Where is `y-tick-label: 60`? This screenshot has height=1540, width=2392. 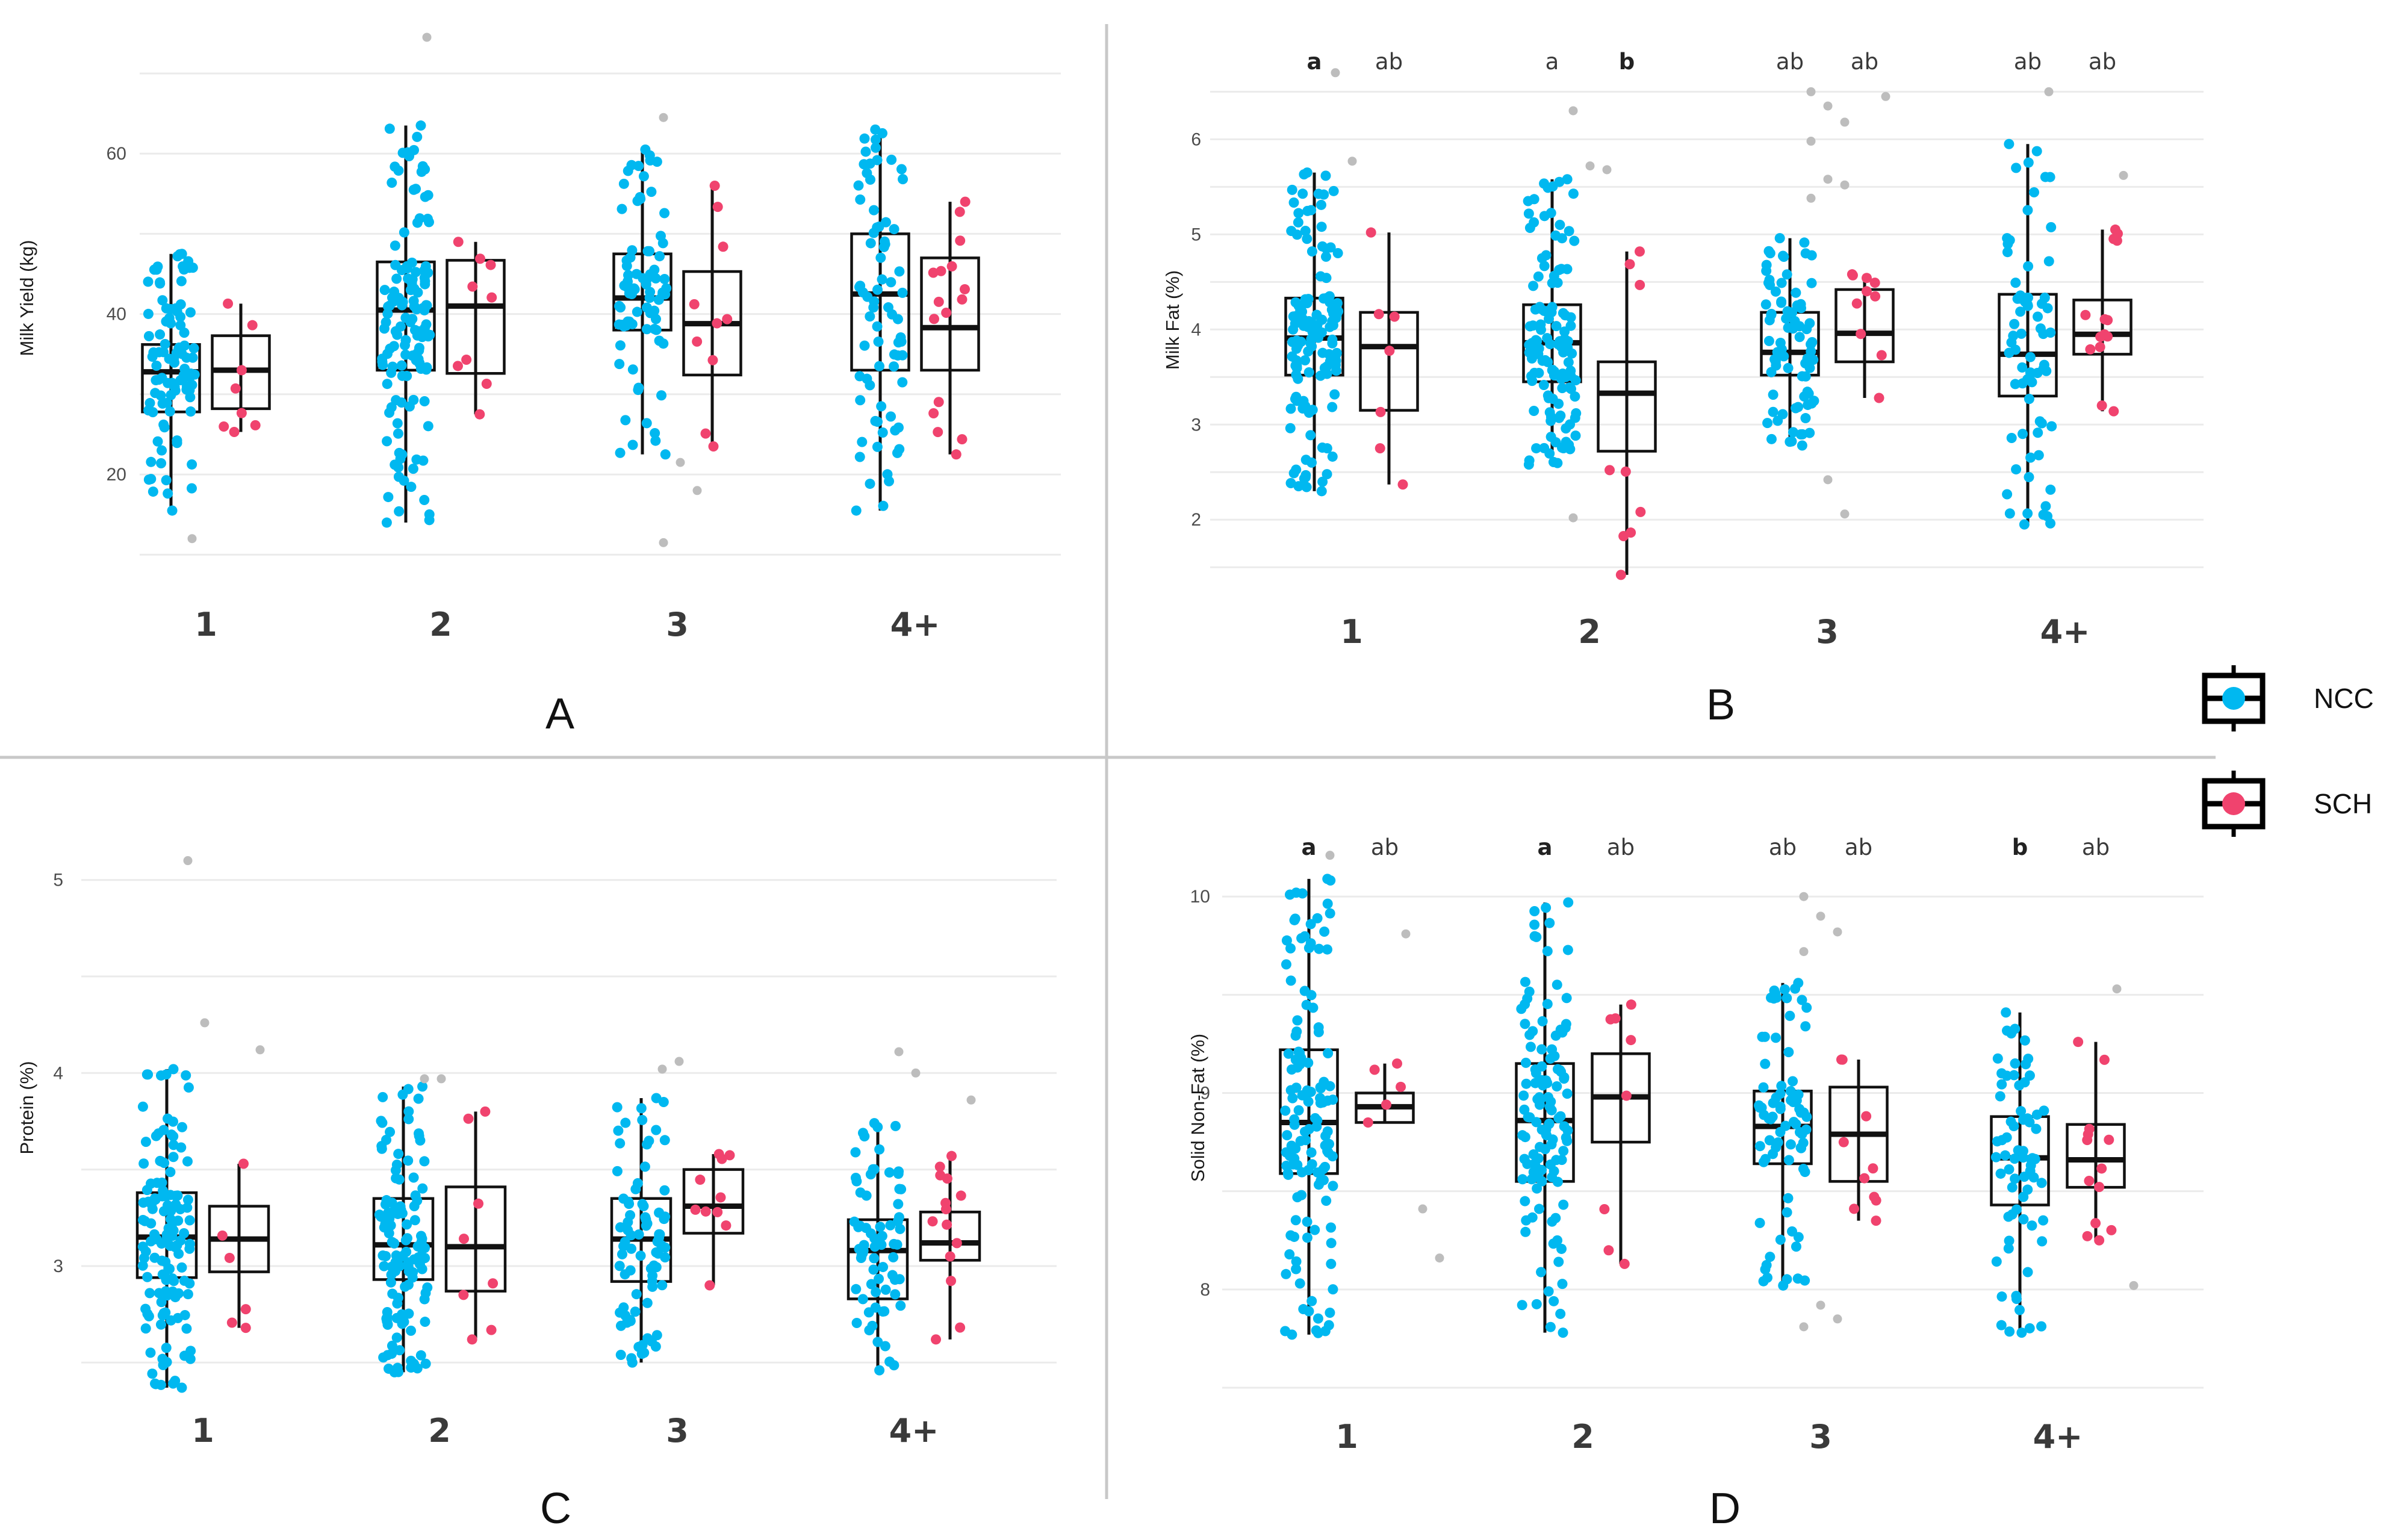 y-tick-label: 60 is located at coordinates (116, 154).